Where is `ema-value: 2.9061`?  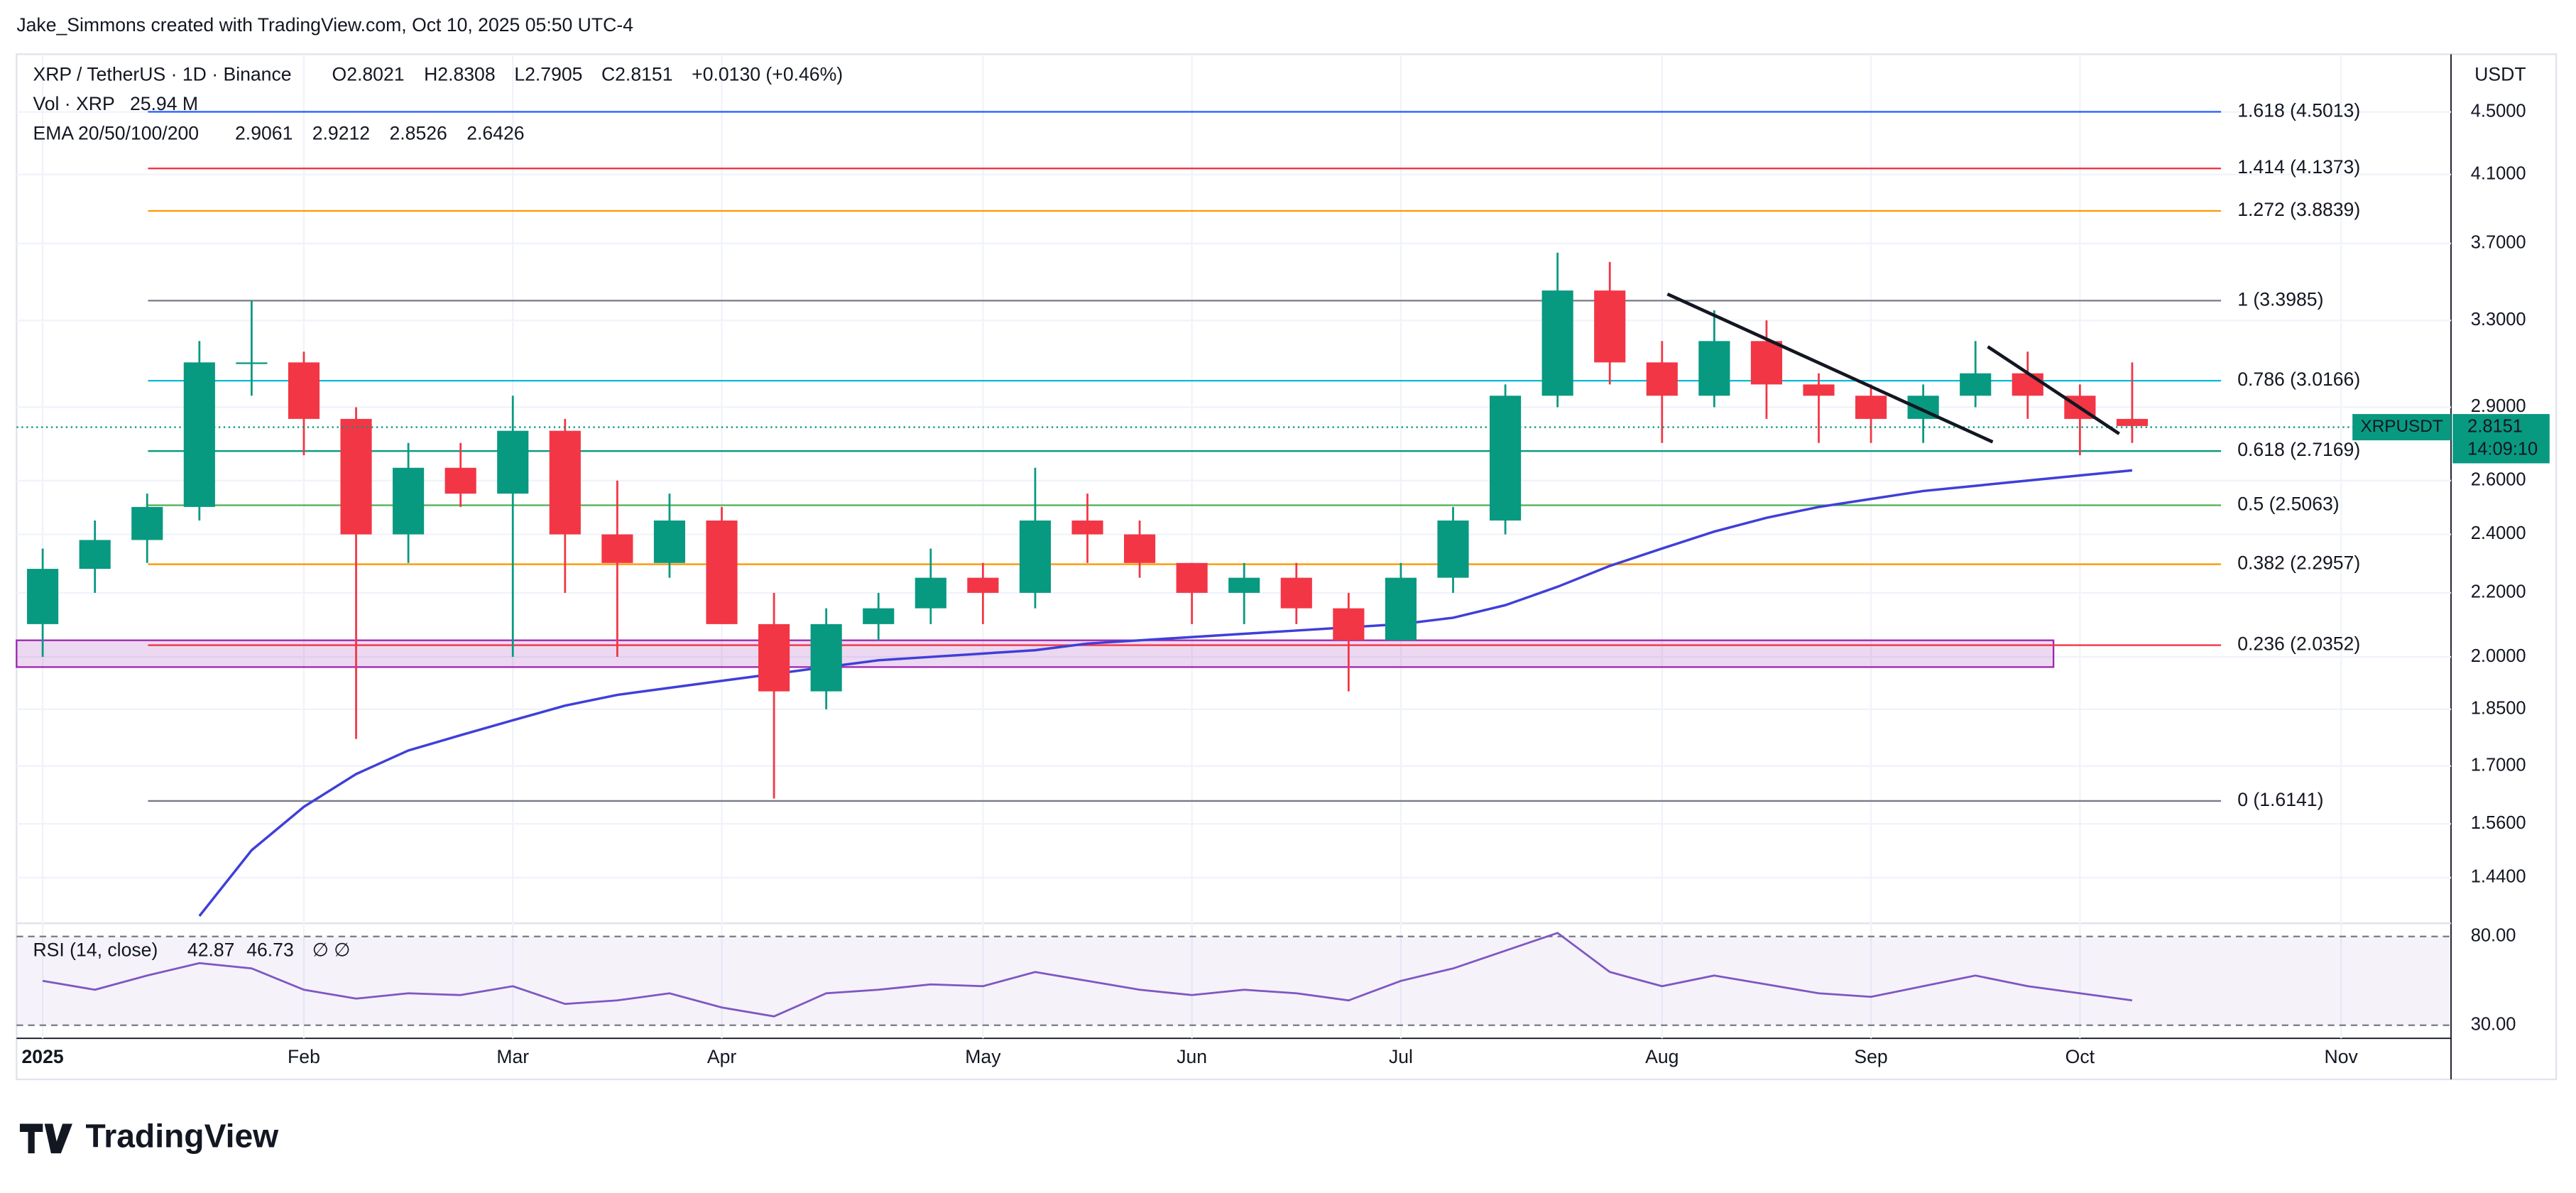 ema-value: 2.9061 is located at coordinates (264, 134).